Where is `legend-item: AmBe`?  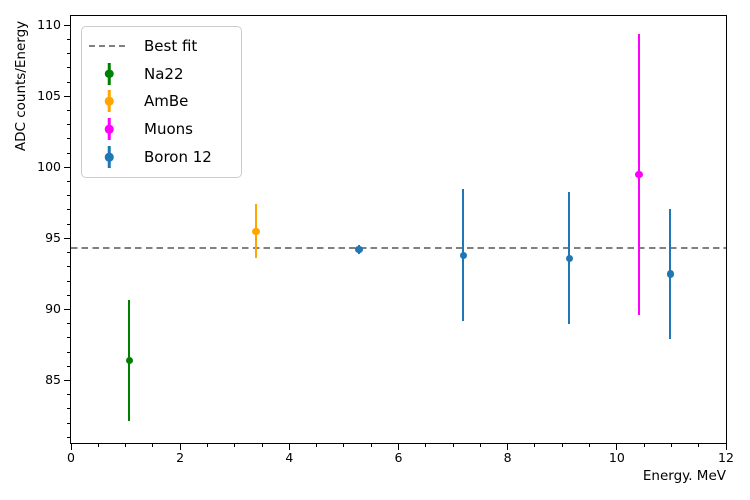 legend-item: AmBe is located at coordinates (161, 102).